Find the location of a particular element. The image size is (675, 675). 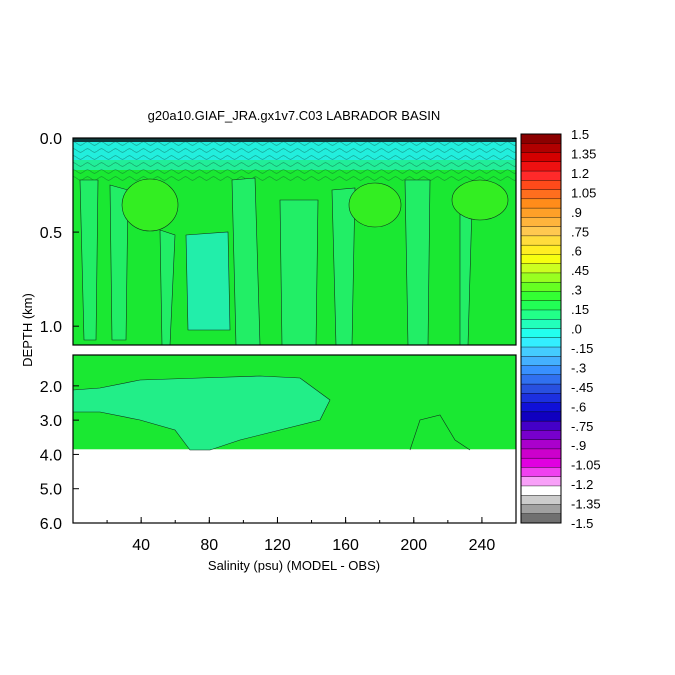

y-tick-label: 0.0 is located at coordinates (51, 139).